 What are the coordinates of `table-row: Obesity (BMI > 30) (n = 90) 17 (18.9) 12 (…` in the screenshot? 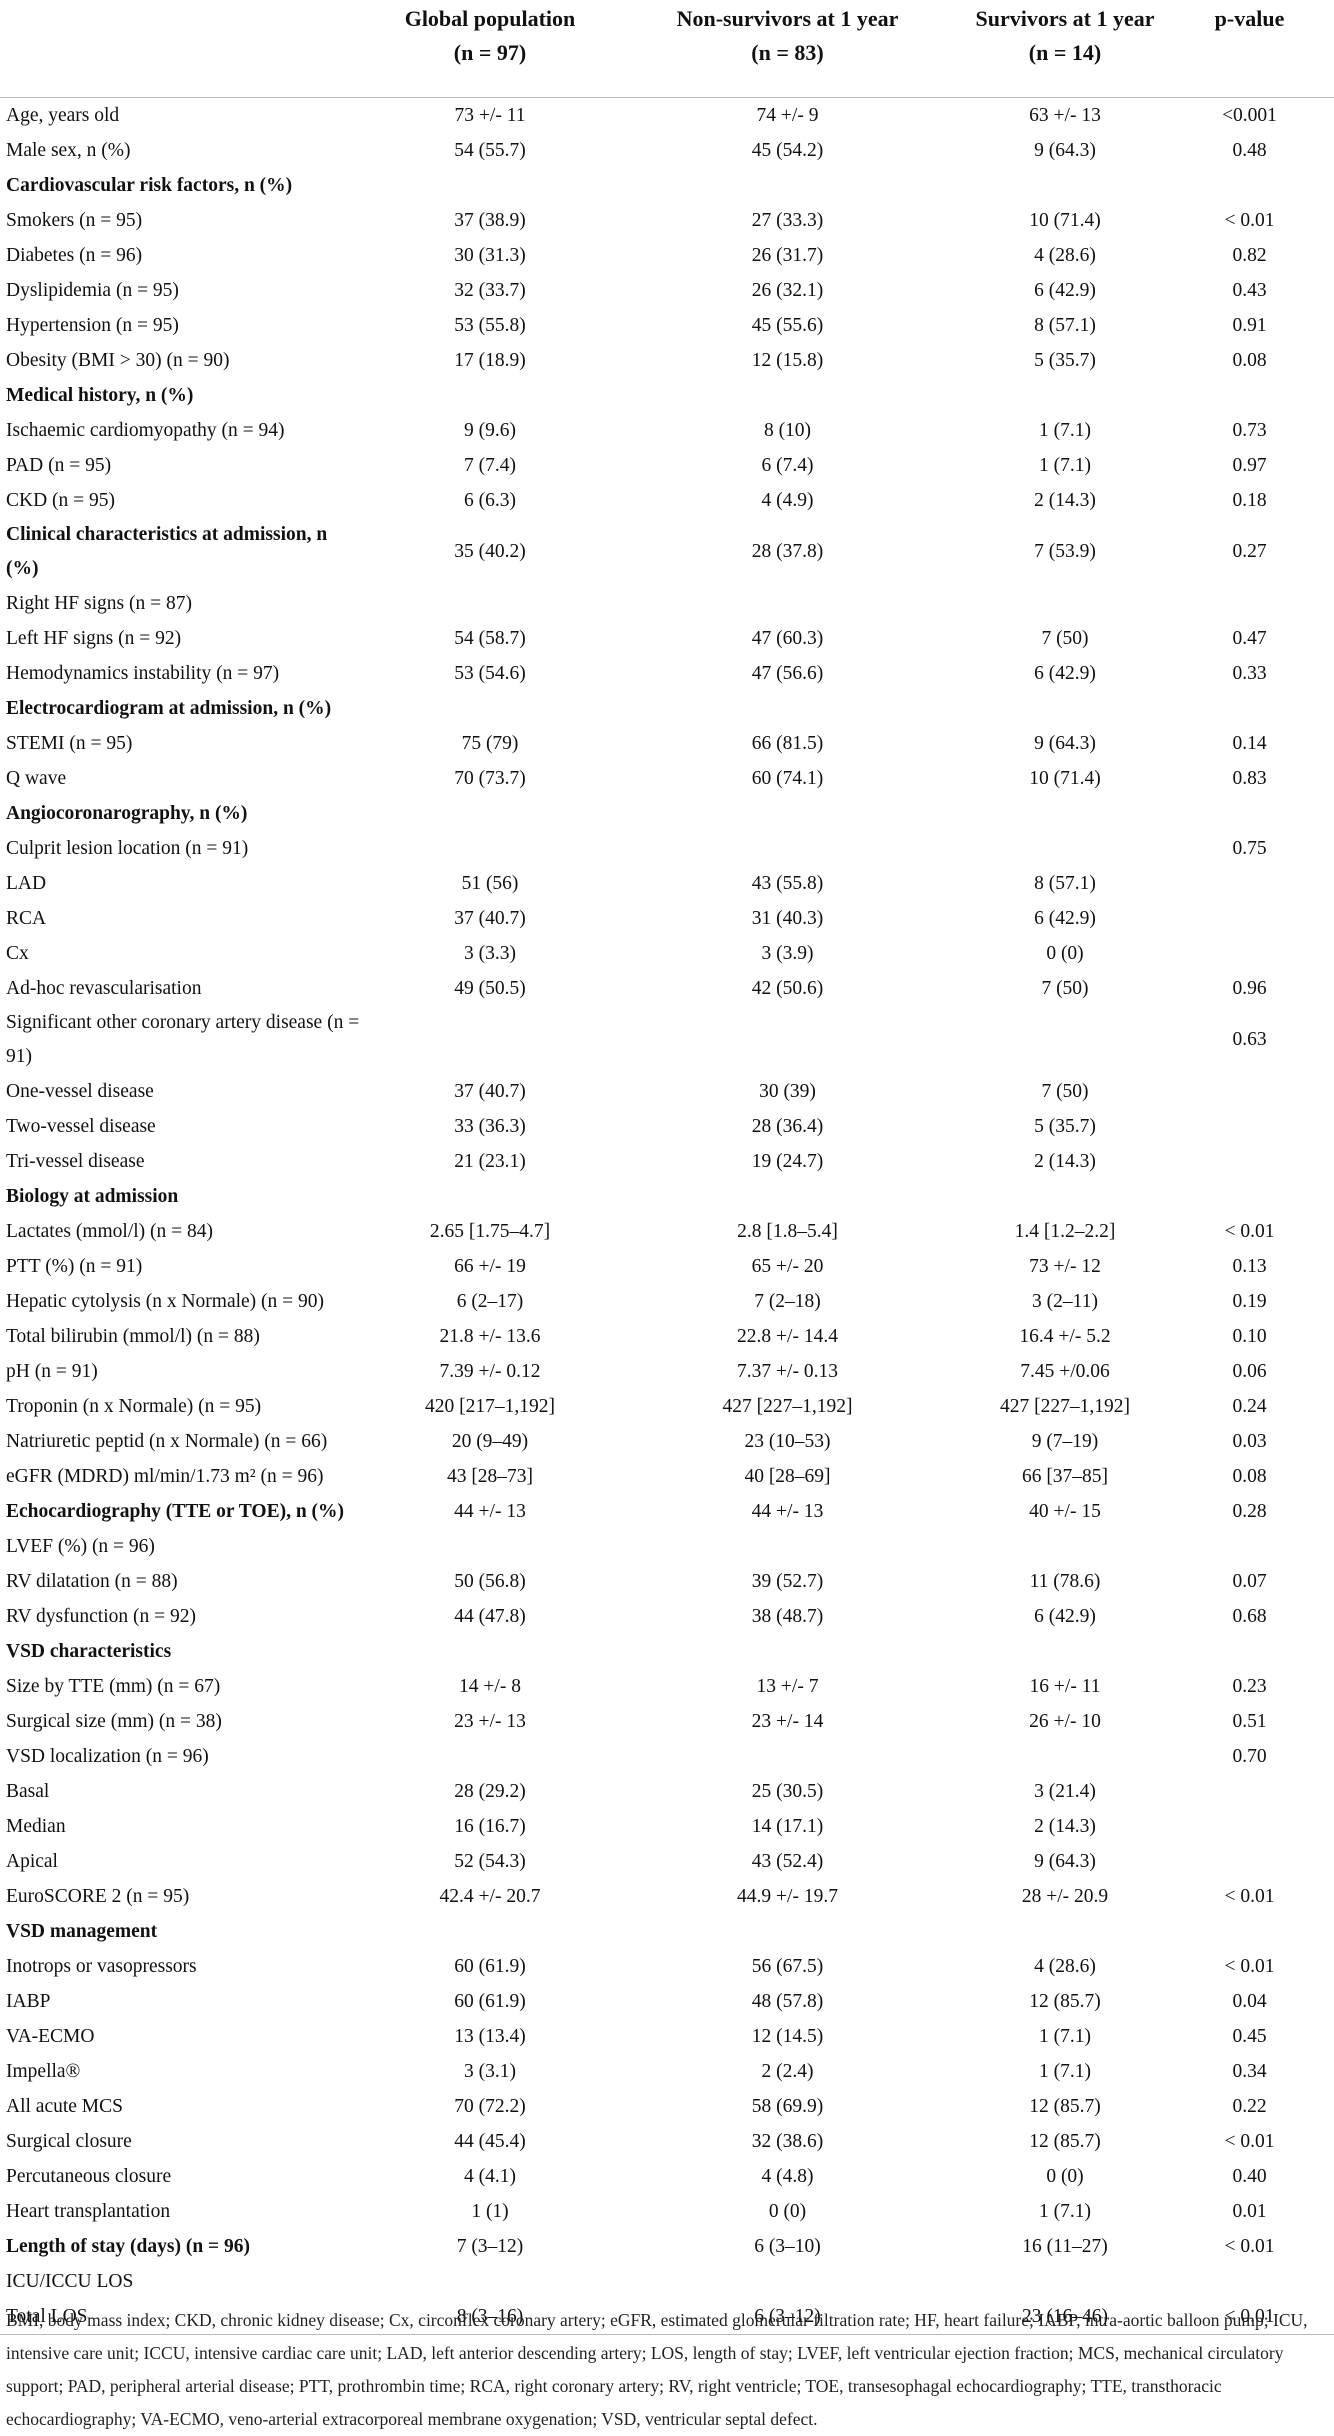 It's located at (667, 360).